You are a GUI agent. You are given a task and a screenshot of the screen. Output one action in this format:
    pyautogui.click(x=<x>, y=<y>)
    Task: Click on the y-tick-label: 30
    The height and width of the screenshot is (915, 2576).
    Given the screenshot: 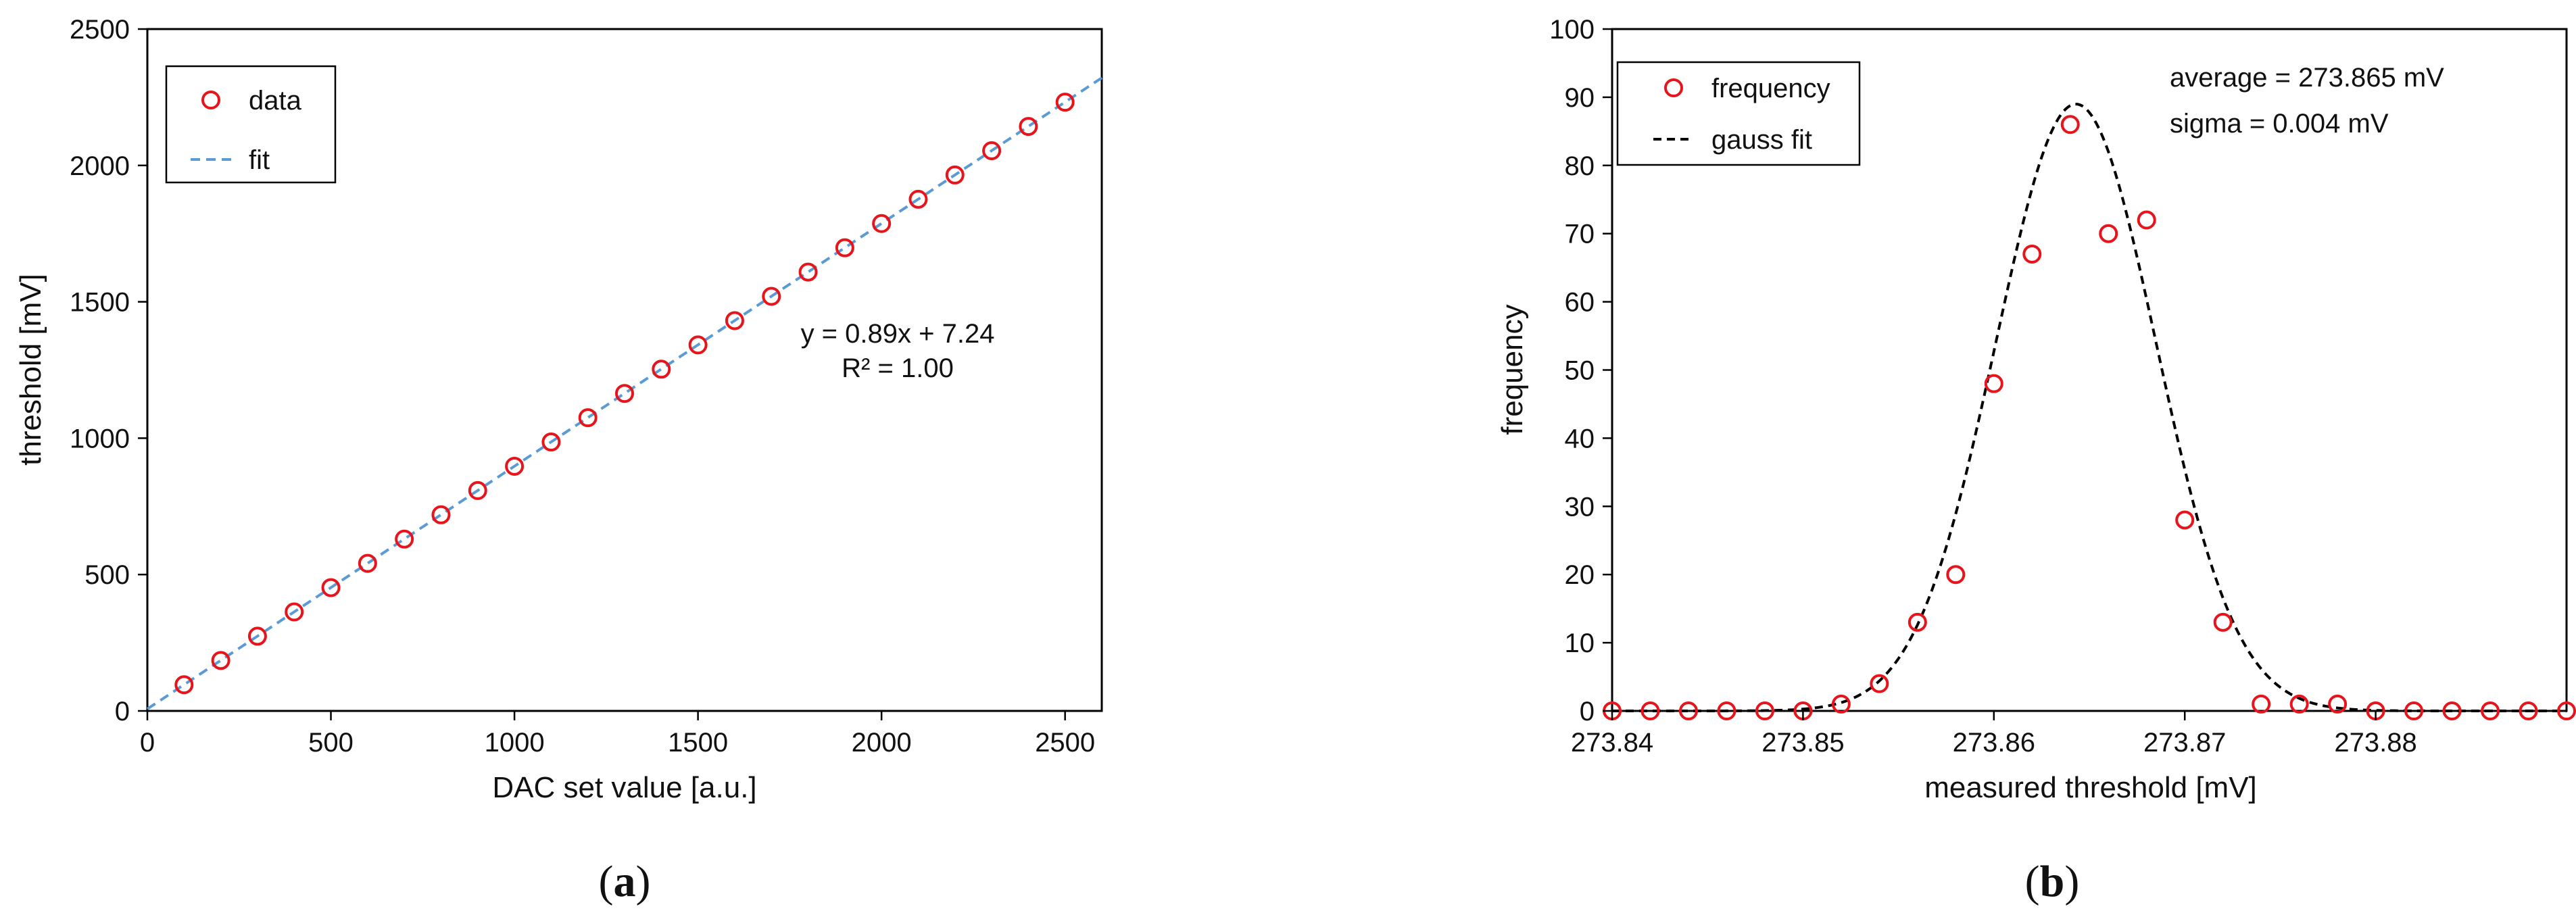 What is the action you would take?
    pyautogui.click(x=1580, y=507)
    